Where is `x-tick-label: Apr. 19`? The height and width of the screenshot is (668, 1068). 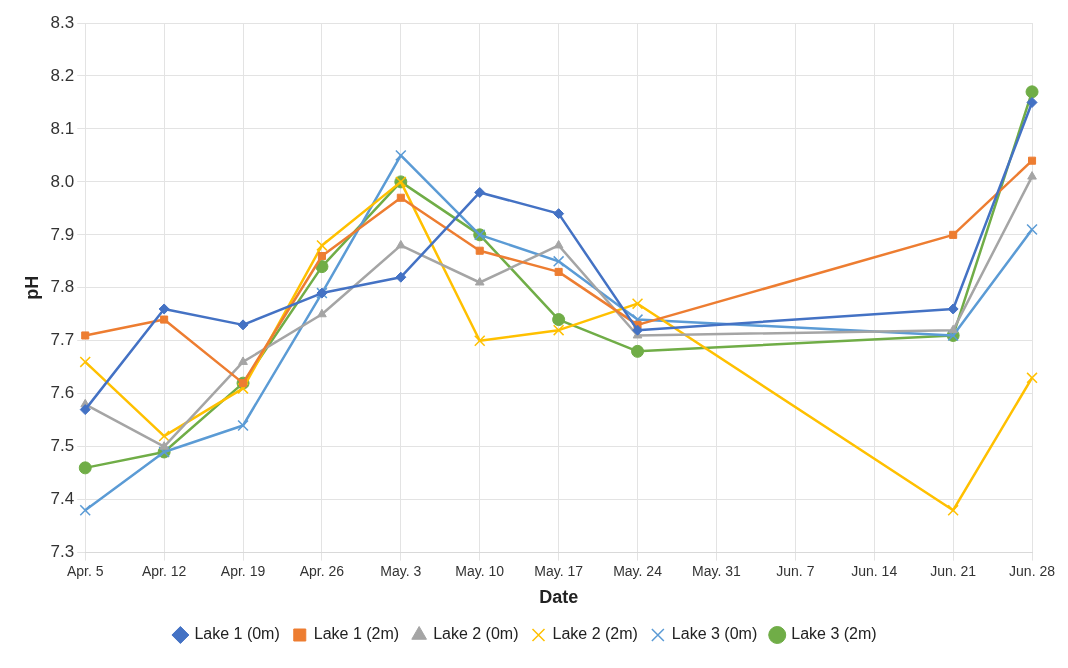
x-tick-label: Apr. 19 is located at coordinates (243, 570).